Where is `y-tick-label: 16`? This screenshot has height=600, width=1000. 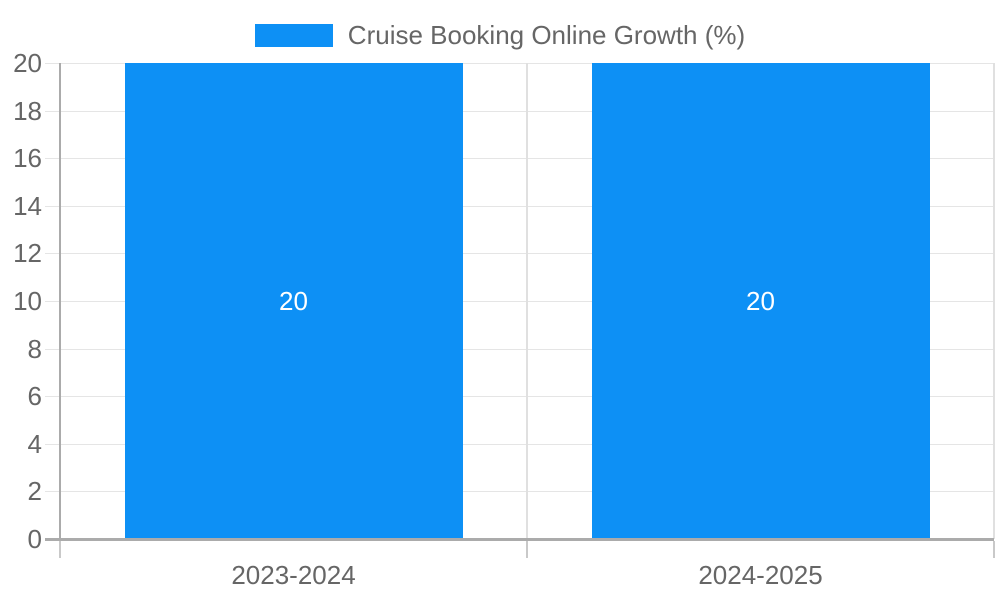
y-tick-label: 16 is located at coordinates (27, 158).